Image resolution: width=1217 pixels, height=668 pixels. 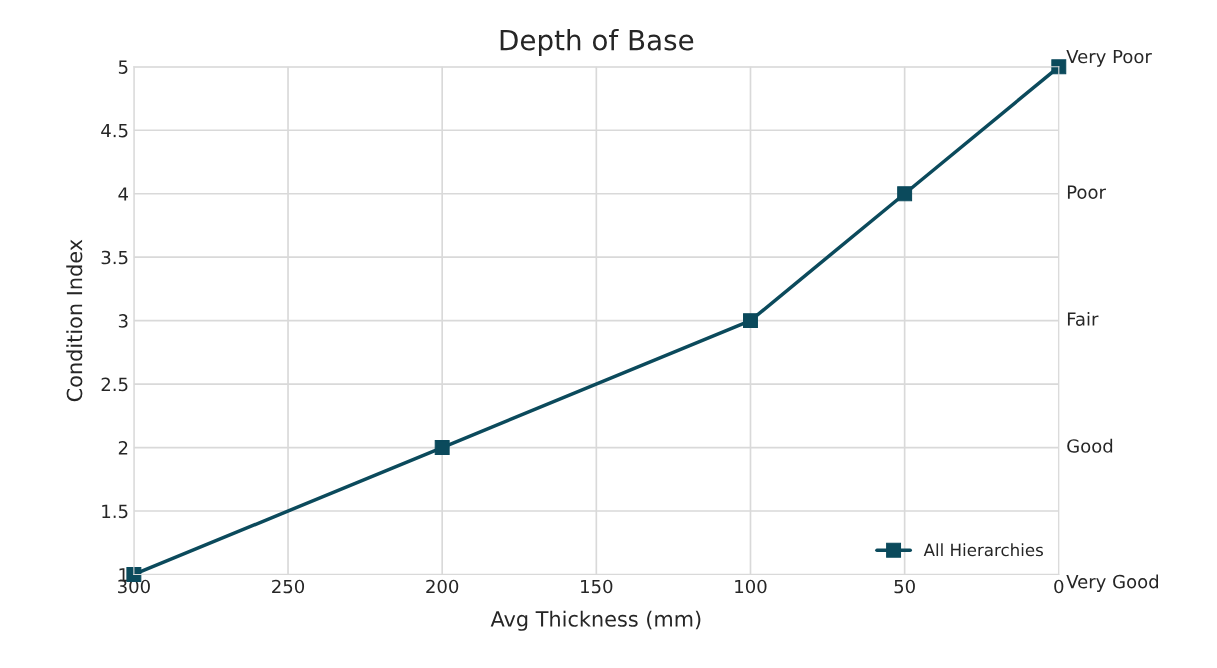 What do you see at coordinates (904, 586) in the screenshot?
I see `x-tick-label: 50` at bounding box center [904, 586].